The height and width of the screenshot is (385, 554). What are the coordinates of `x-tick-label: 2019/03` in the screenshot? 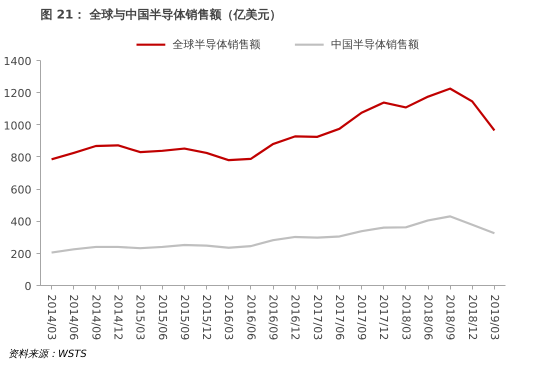 It's located at (494, 317).